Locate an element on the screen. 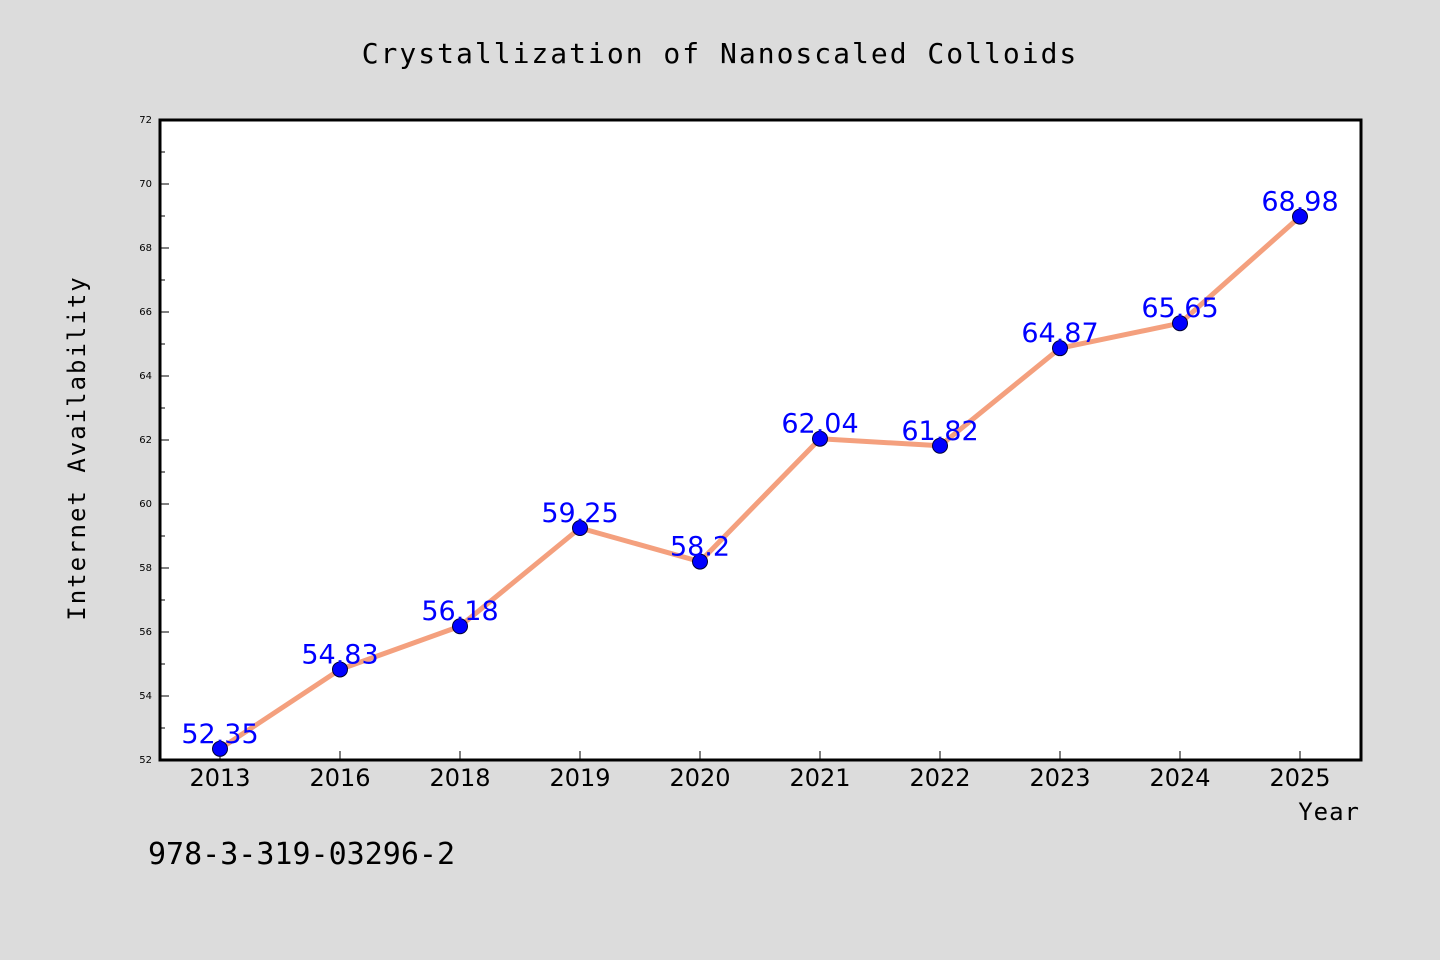  data-label: 65.65 is located at coordinates (1179, 308).